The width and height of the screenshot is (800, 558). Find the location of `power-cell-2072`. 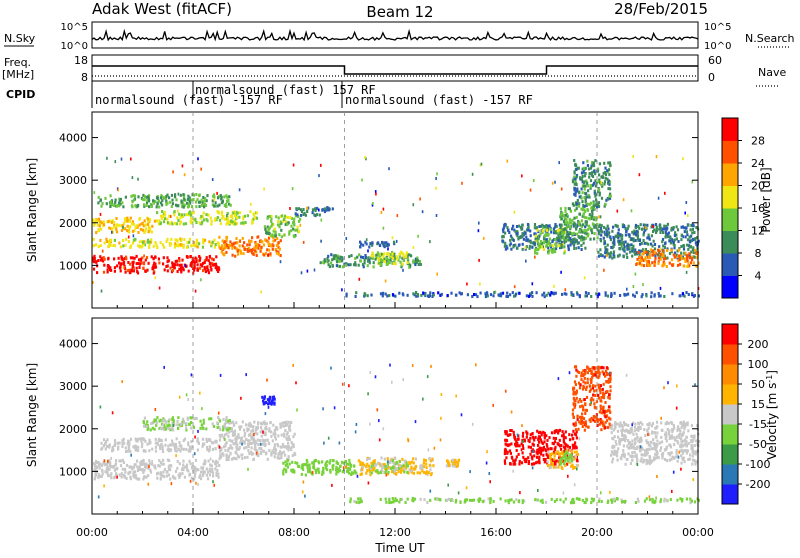

power-cell-2072 is located at coordinates (678, 241).